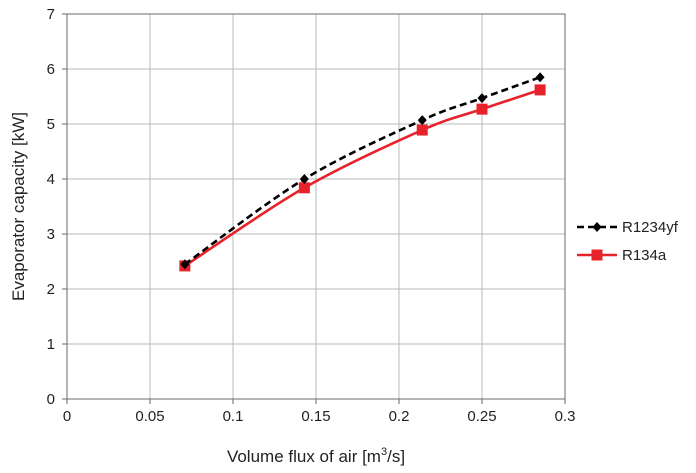 This screenshot has height=473, width=696. I want to click on x-tick-label: 0.1, so click(233, 416).